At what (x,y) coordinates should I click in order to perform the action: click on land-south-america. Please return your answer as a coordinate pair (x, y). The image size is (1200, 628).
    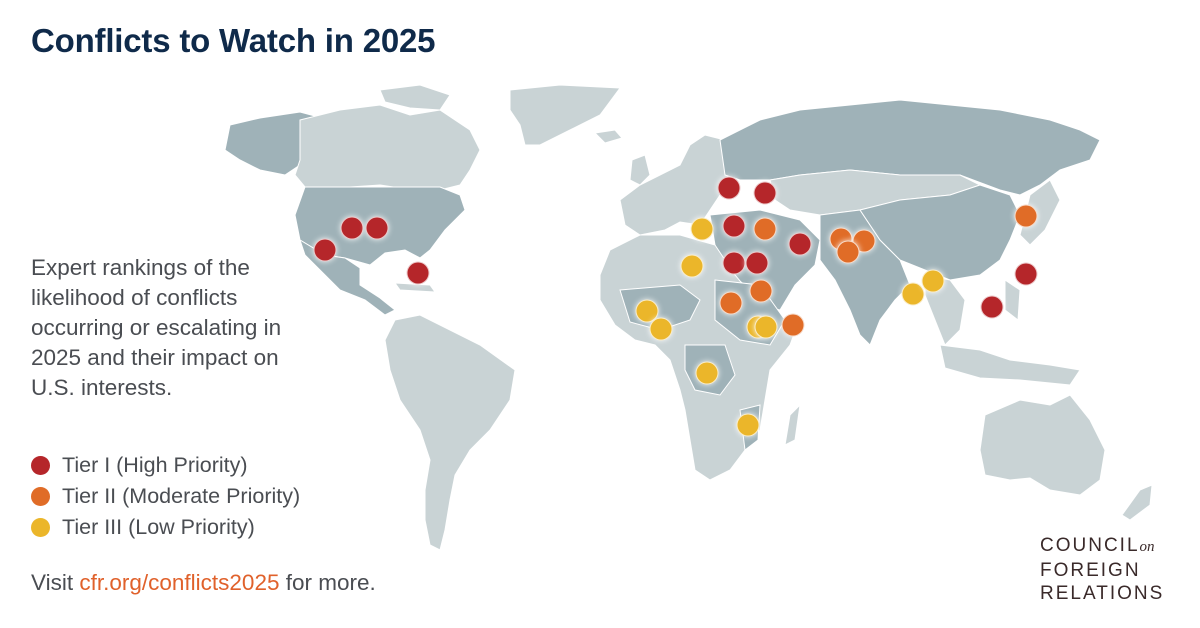
    Looking at the image, I should click on (450, 432).